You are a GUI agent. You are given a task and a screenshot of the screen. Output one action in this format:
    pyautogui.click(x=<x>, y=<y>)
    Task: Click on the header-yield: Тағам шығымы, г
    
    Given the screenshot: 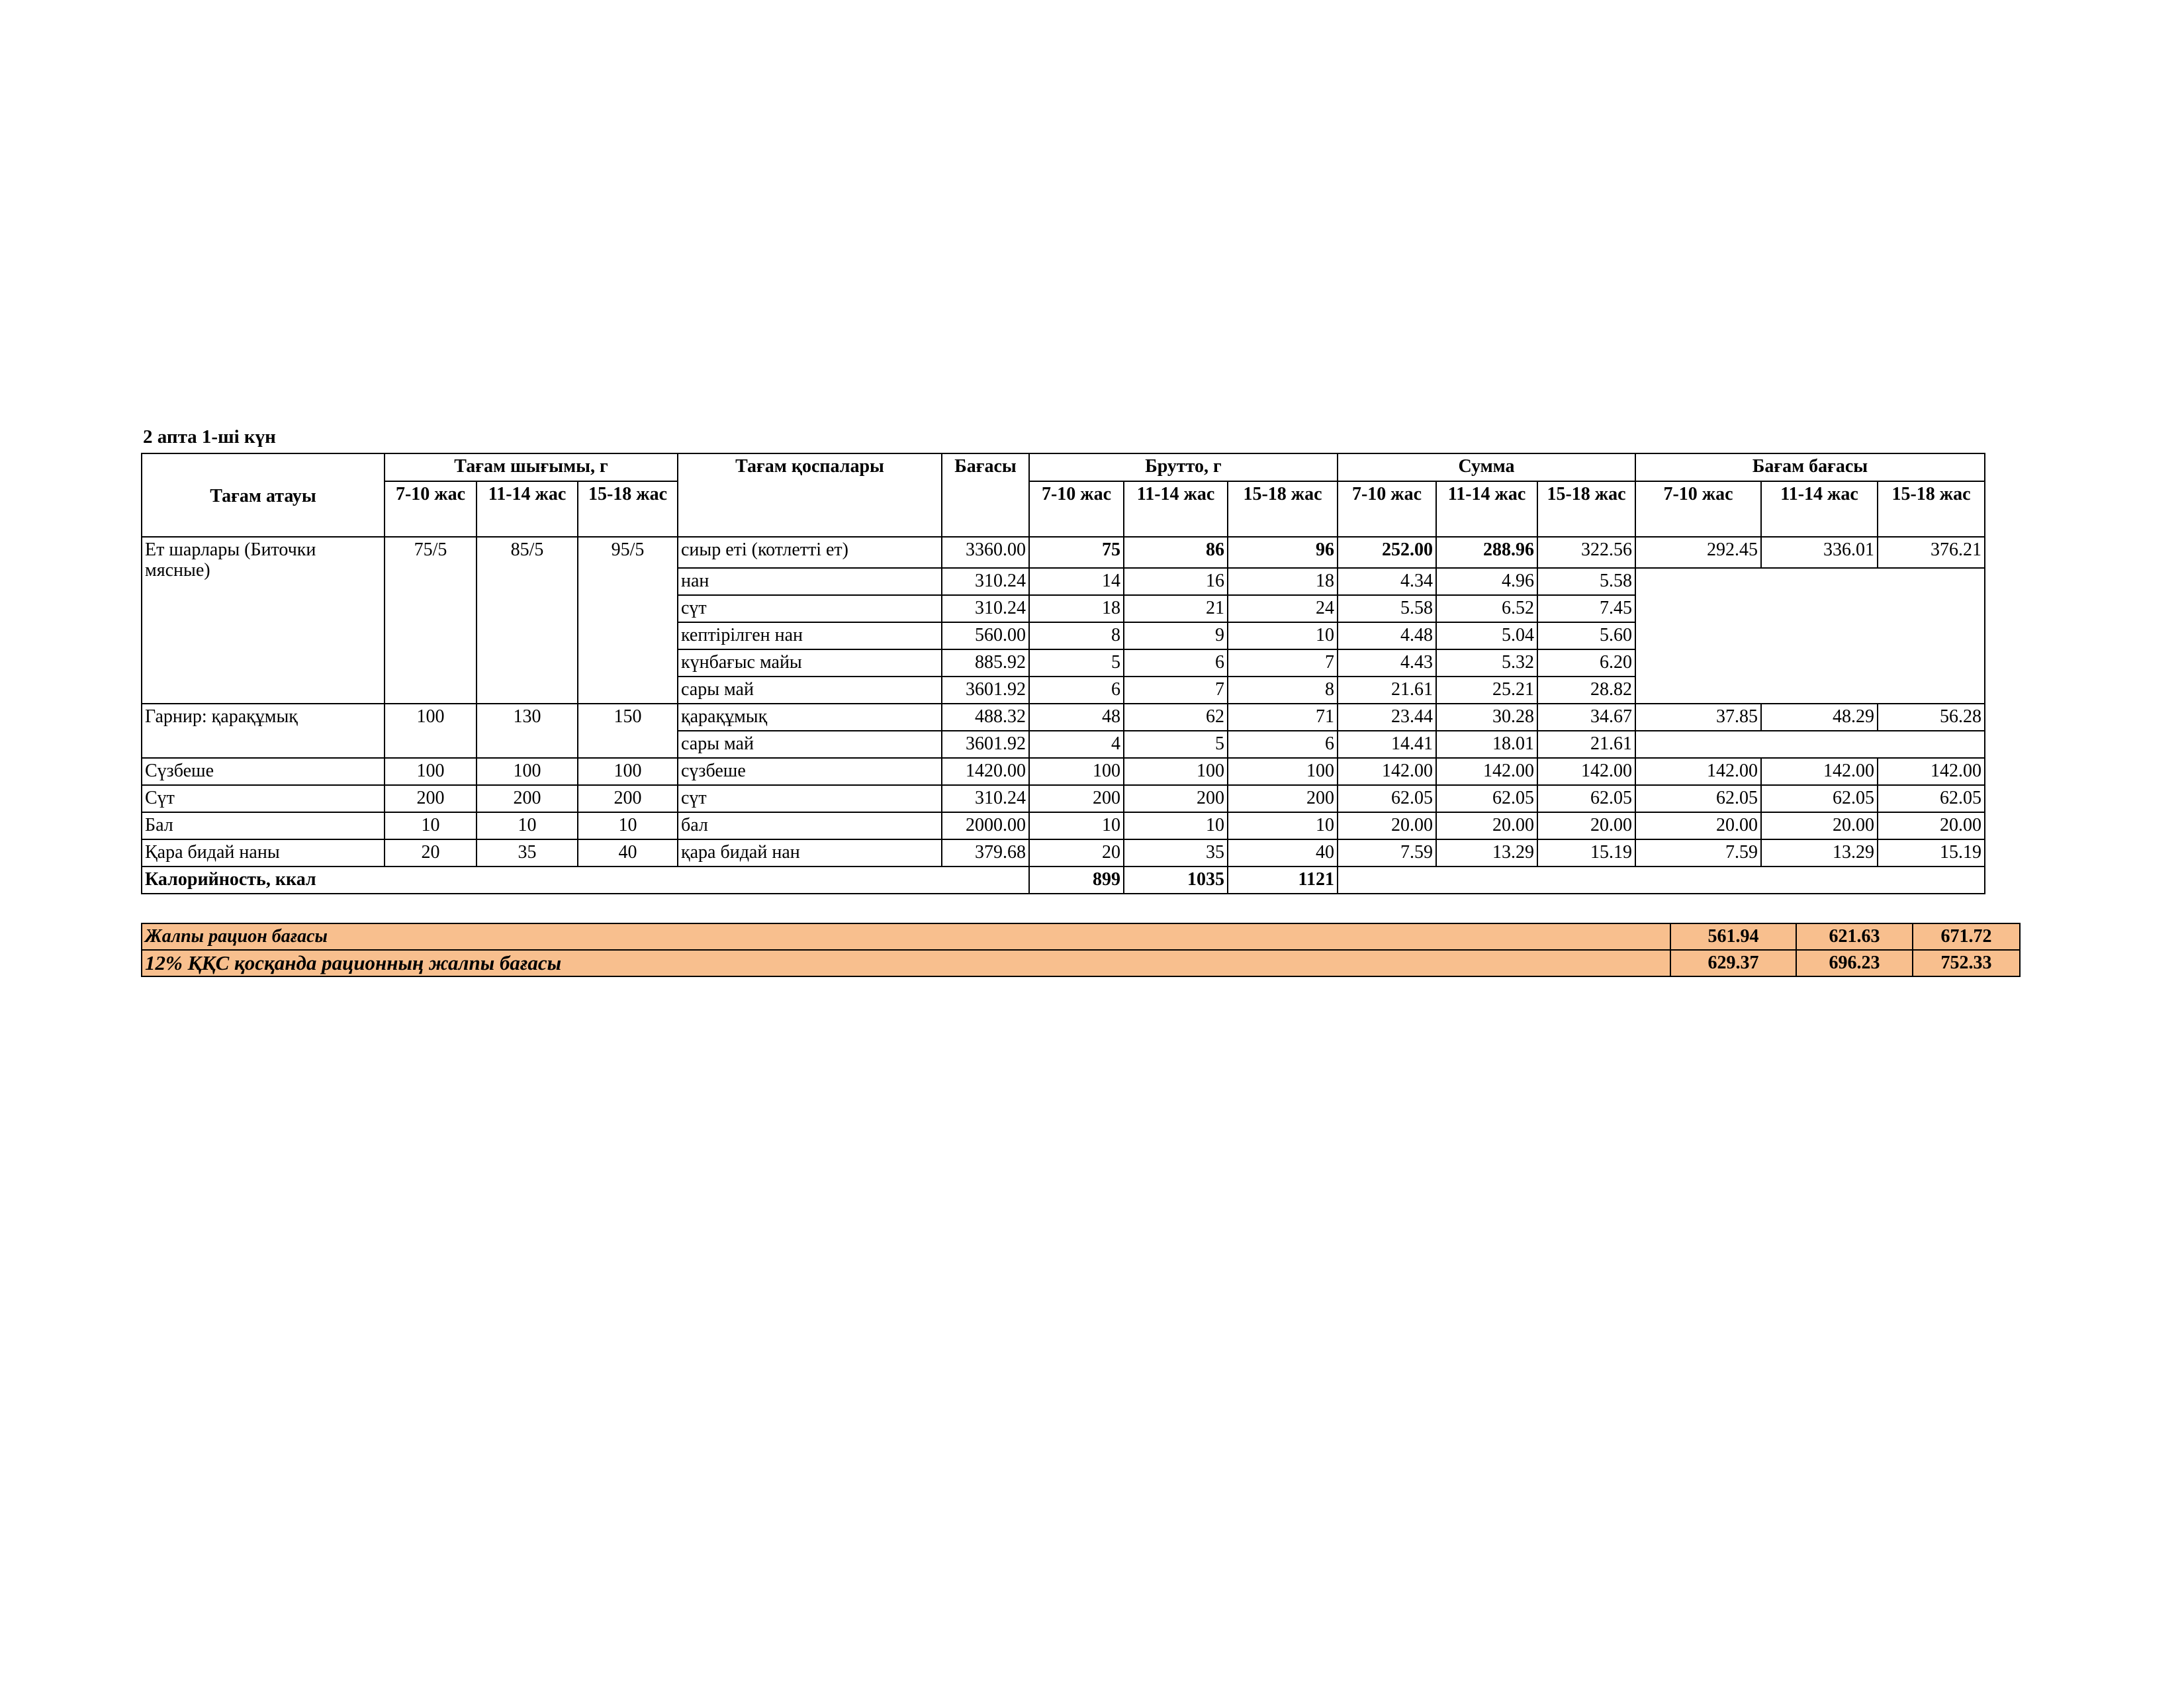 What is the action you would take?
    pyautogui.click(x=531, y=467)
    